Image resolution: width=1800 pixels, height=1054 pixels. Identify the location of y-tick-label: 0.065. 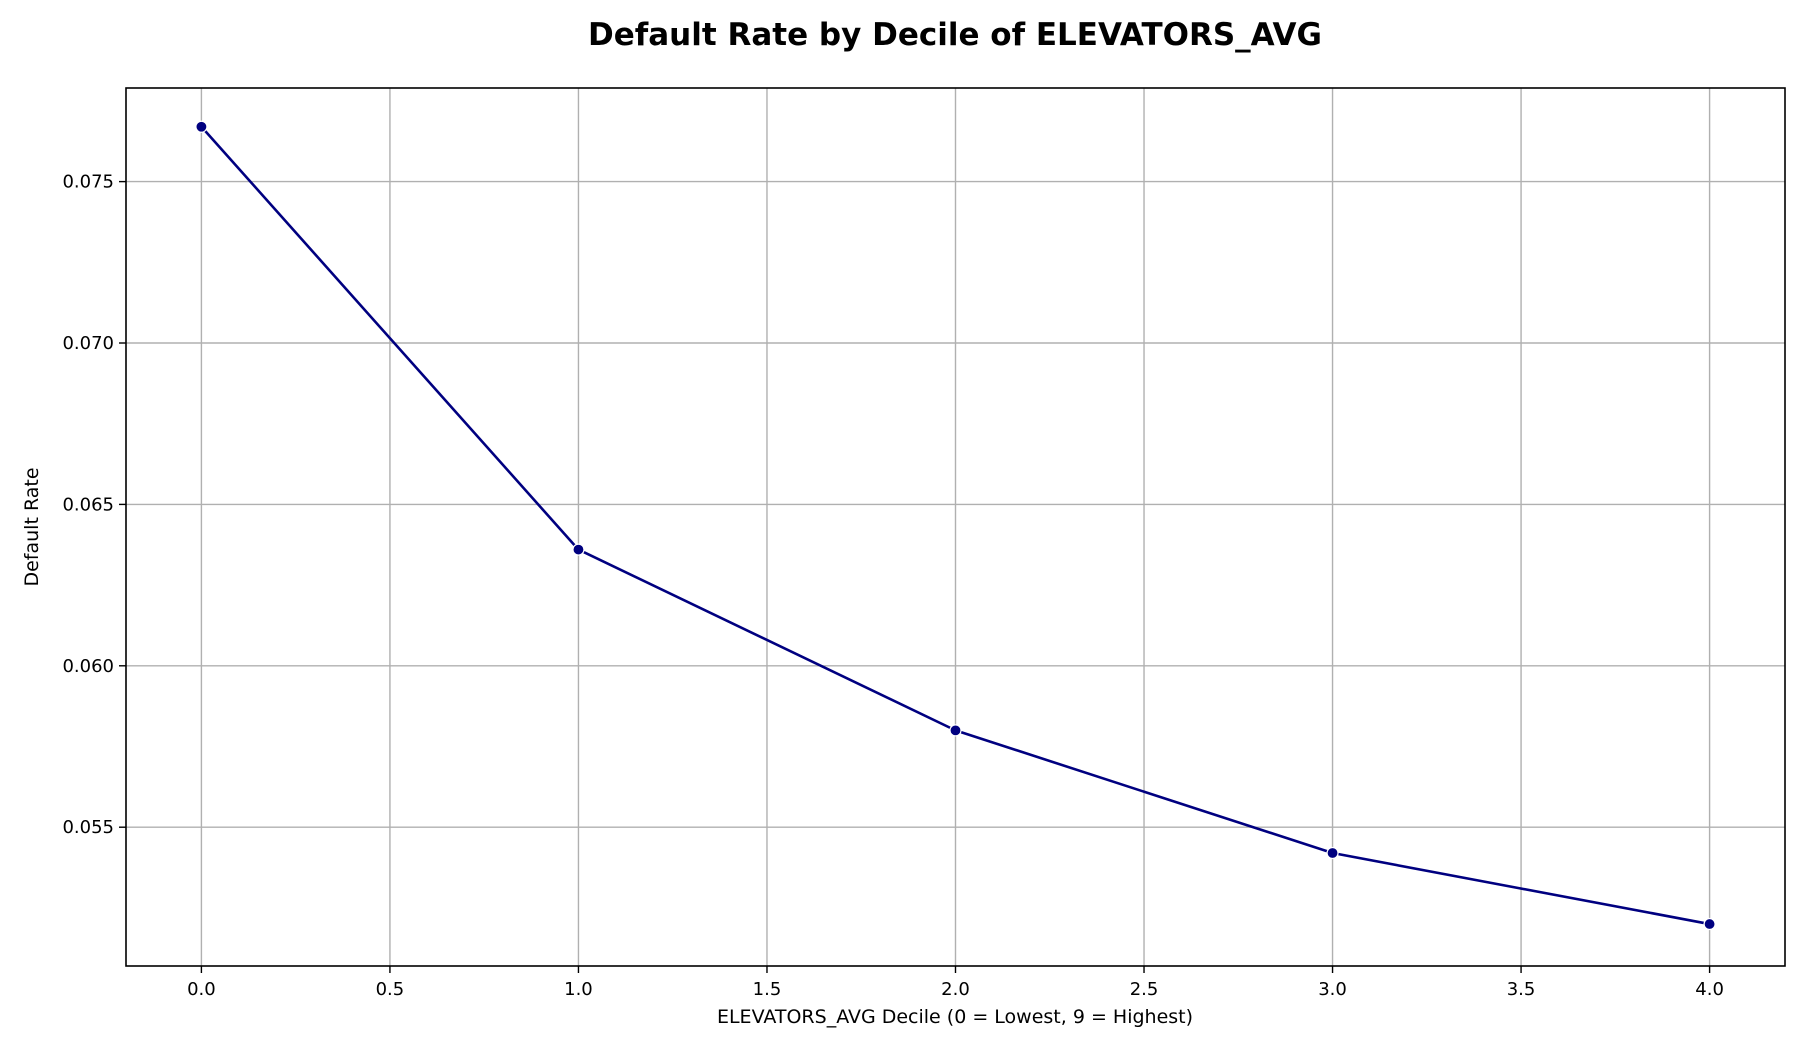
(88, 504).